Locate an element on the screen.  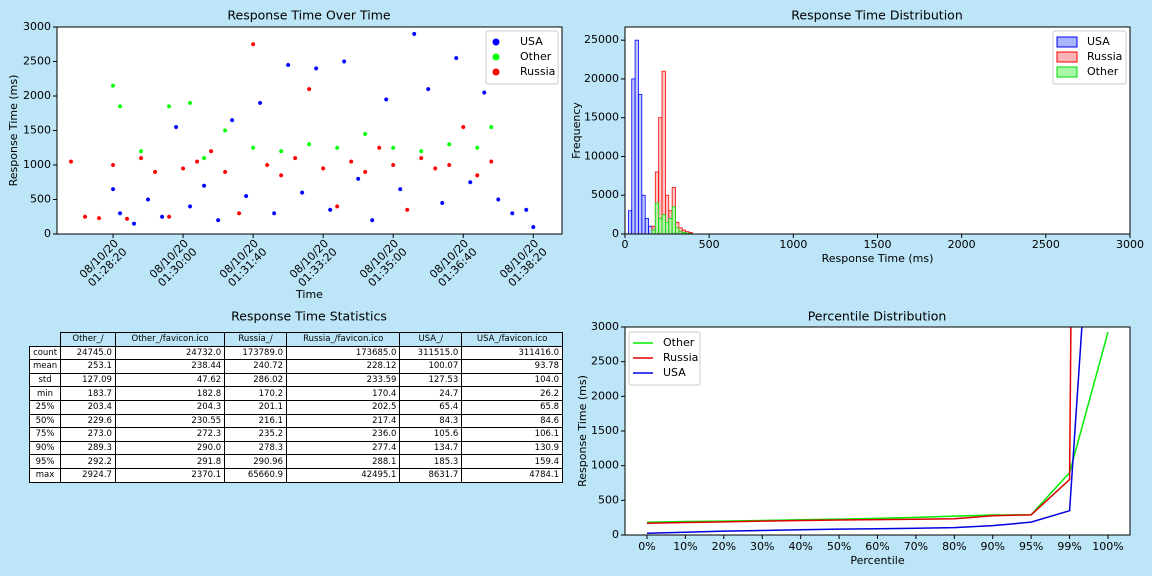
y-tick-label: 5000 is located at coordinates (605, 194).